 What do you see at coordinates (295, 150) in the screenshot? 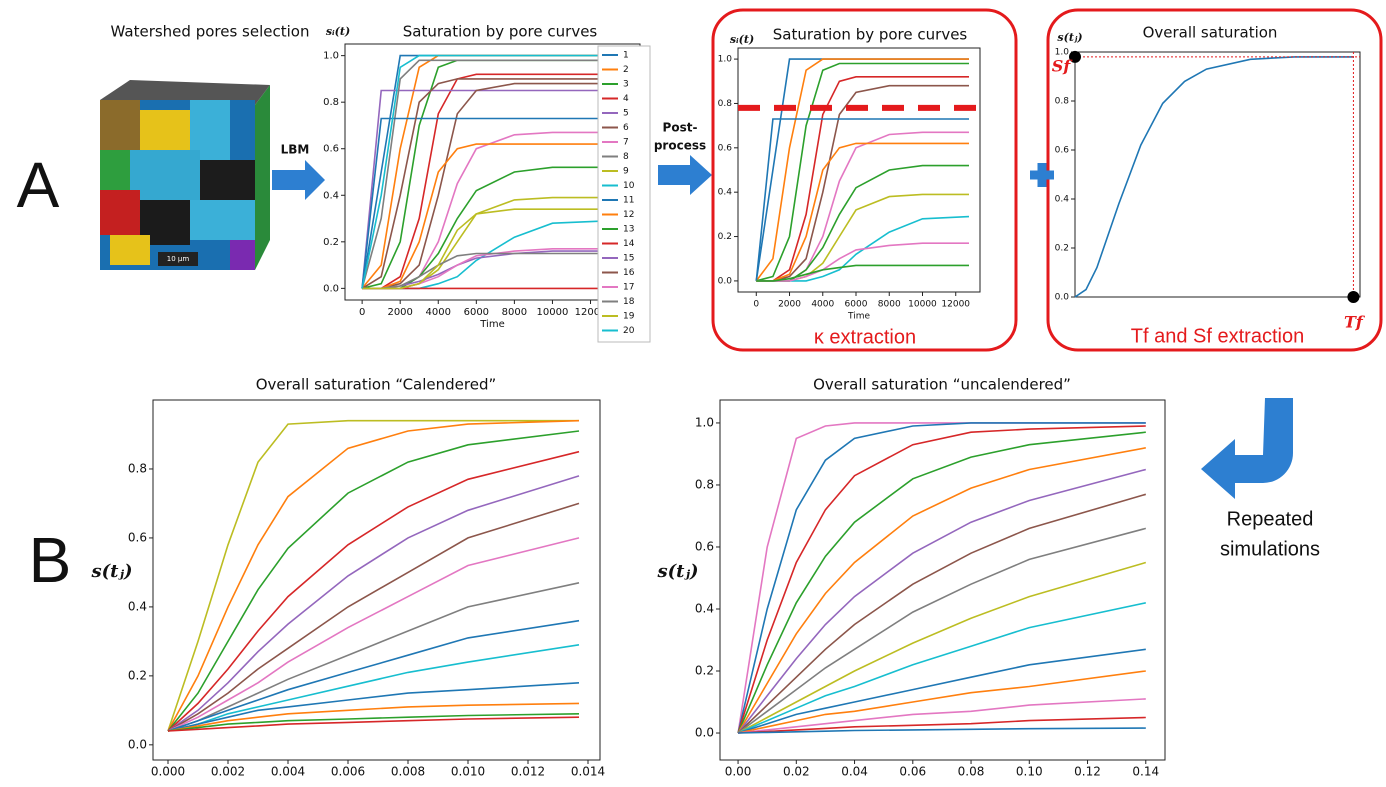
I see `arrow-label: LBM` at bounding box center [295, 150].